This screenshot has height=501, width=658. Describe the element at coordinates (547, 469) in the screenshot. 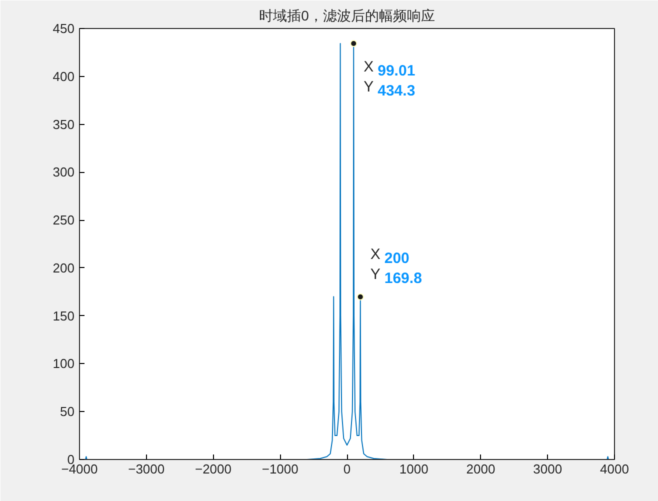

I see `x-tick-label: 3000` at that location.